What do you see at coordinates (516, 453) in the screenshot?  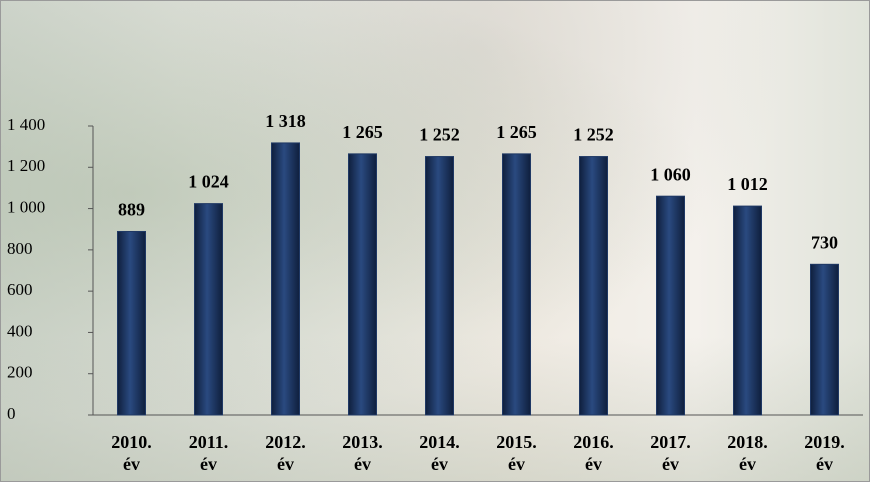 I see `x-tick-label: 2015. év` at bounding box center [516, 453].